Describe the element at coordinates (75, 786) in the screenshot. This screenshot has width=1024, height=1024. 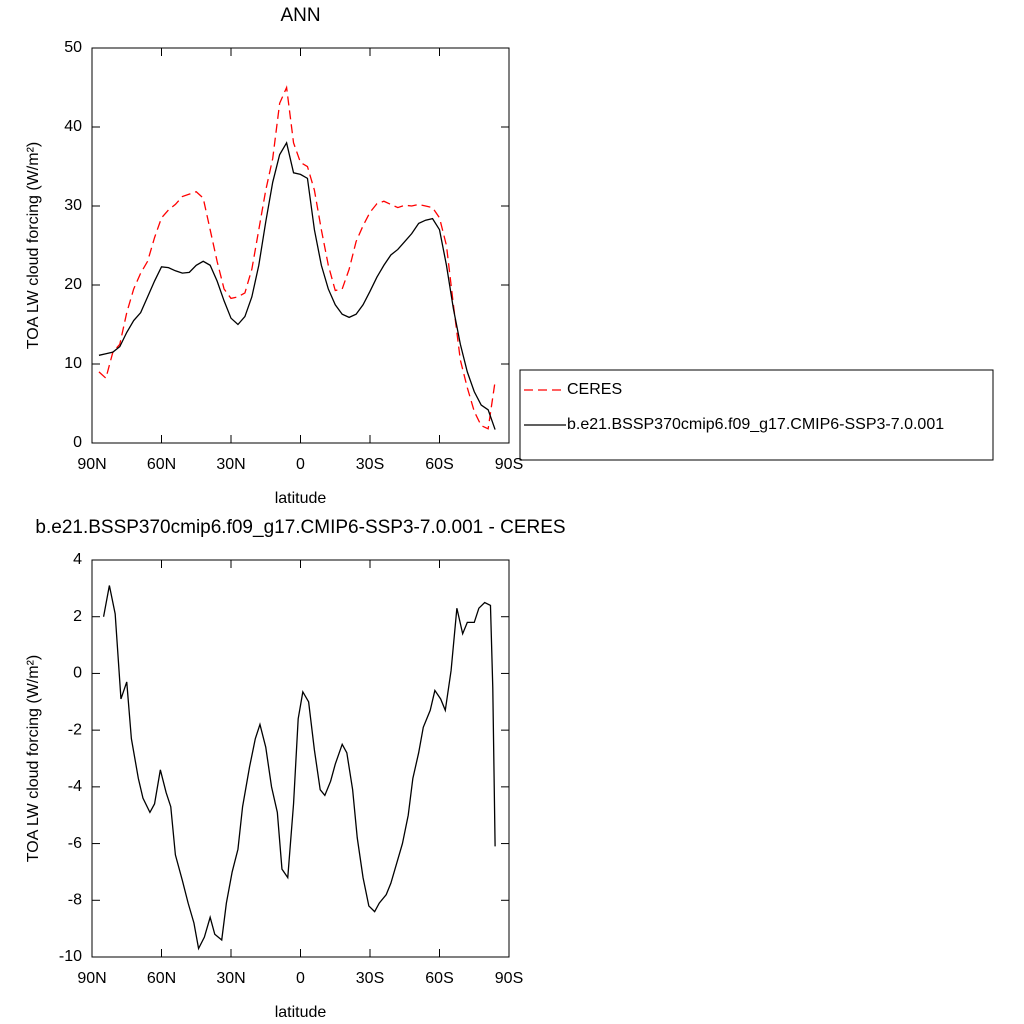
I see `y-tick-label: -4` at that location.